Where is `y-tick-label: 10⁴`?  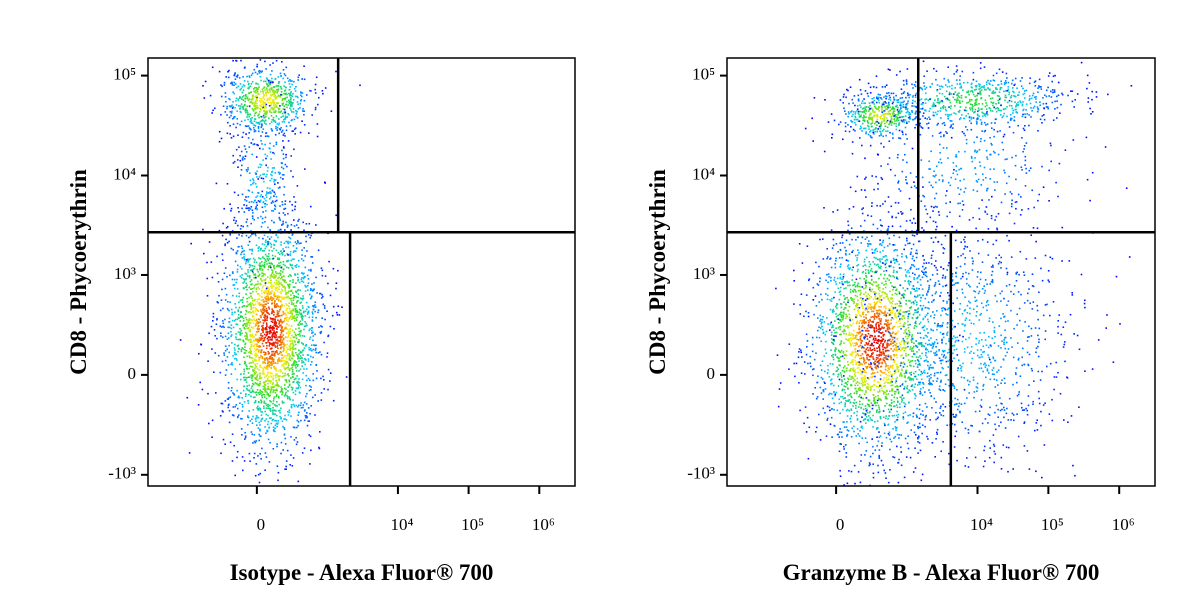 y-tick-label: 10⁴ is located at coordinates (124, 173).